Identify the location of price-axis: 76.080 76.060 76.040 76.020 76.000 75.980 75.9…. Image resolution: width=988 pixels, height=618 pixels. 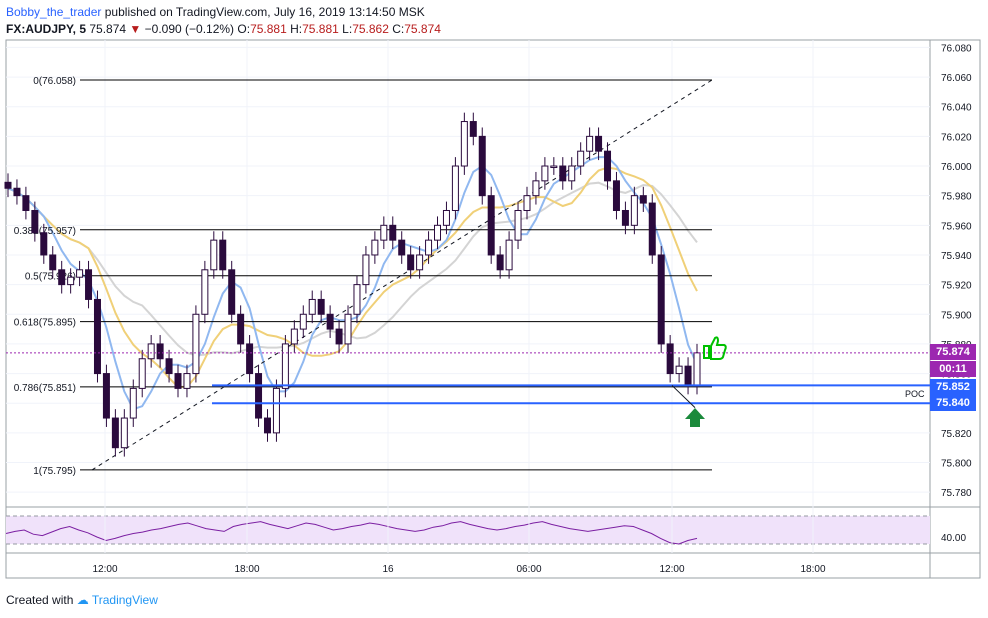
(956, 271).